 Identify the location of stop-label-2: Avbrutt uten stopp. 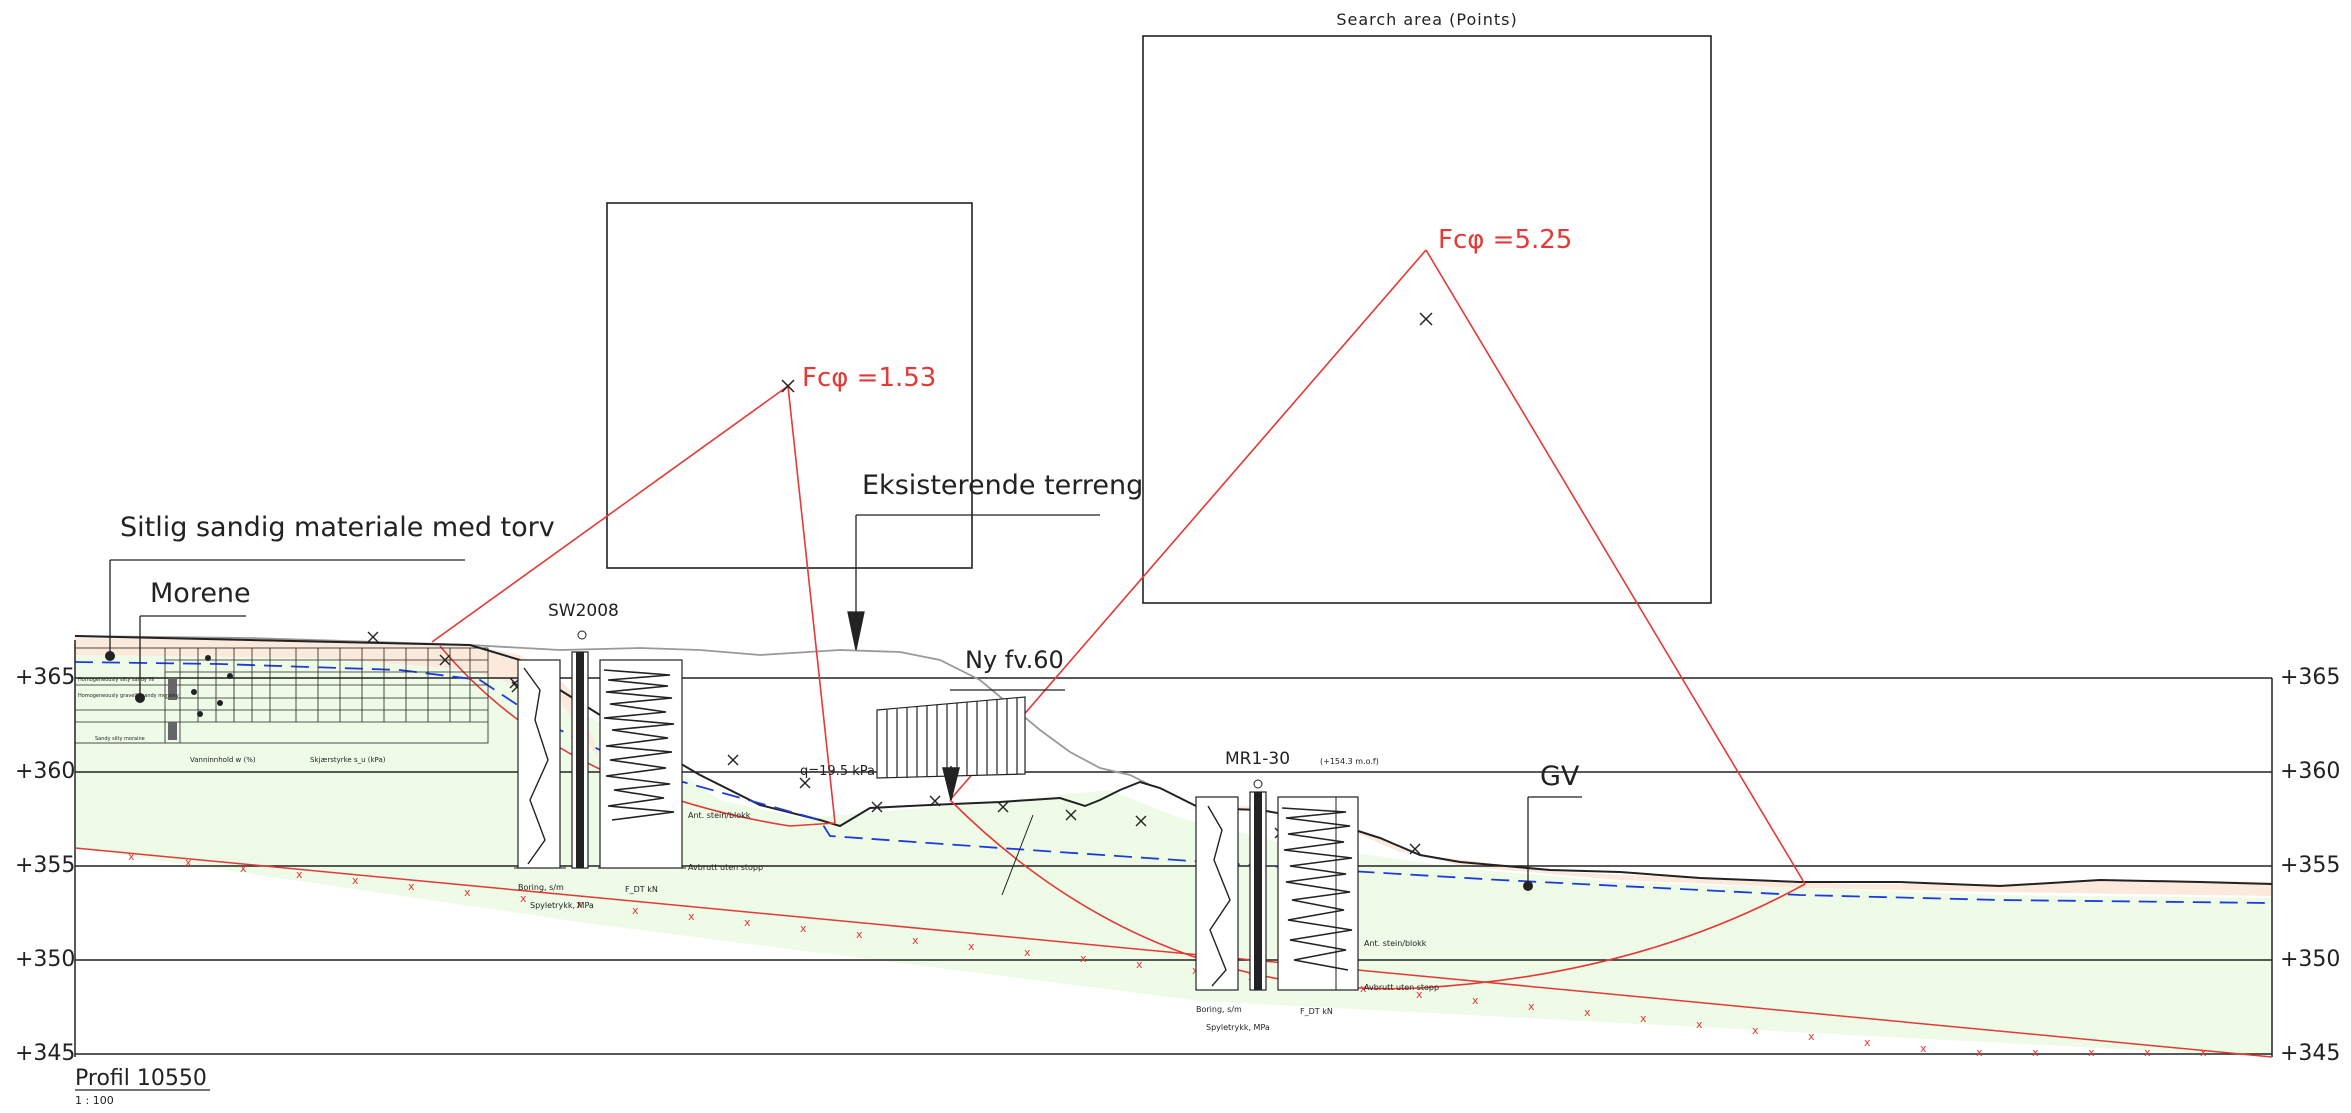
(1401, 987).